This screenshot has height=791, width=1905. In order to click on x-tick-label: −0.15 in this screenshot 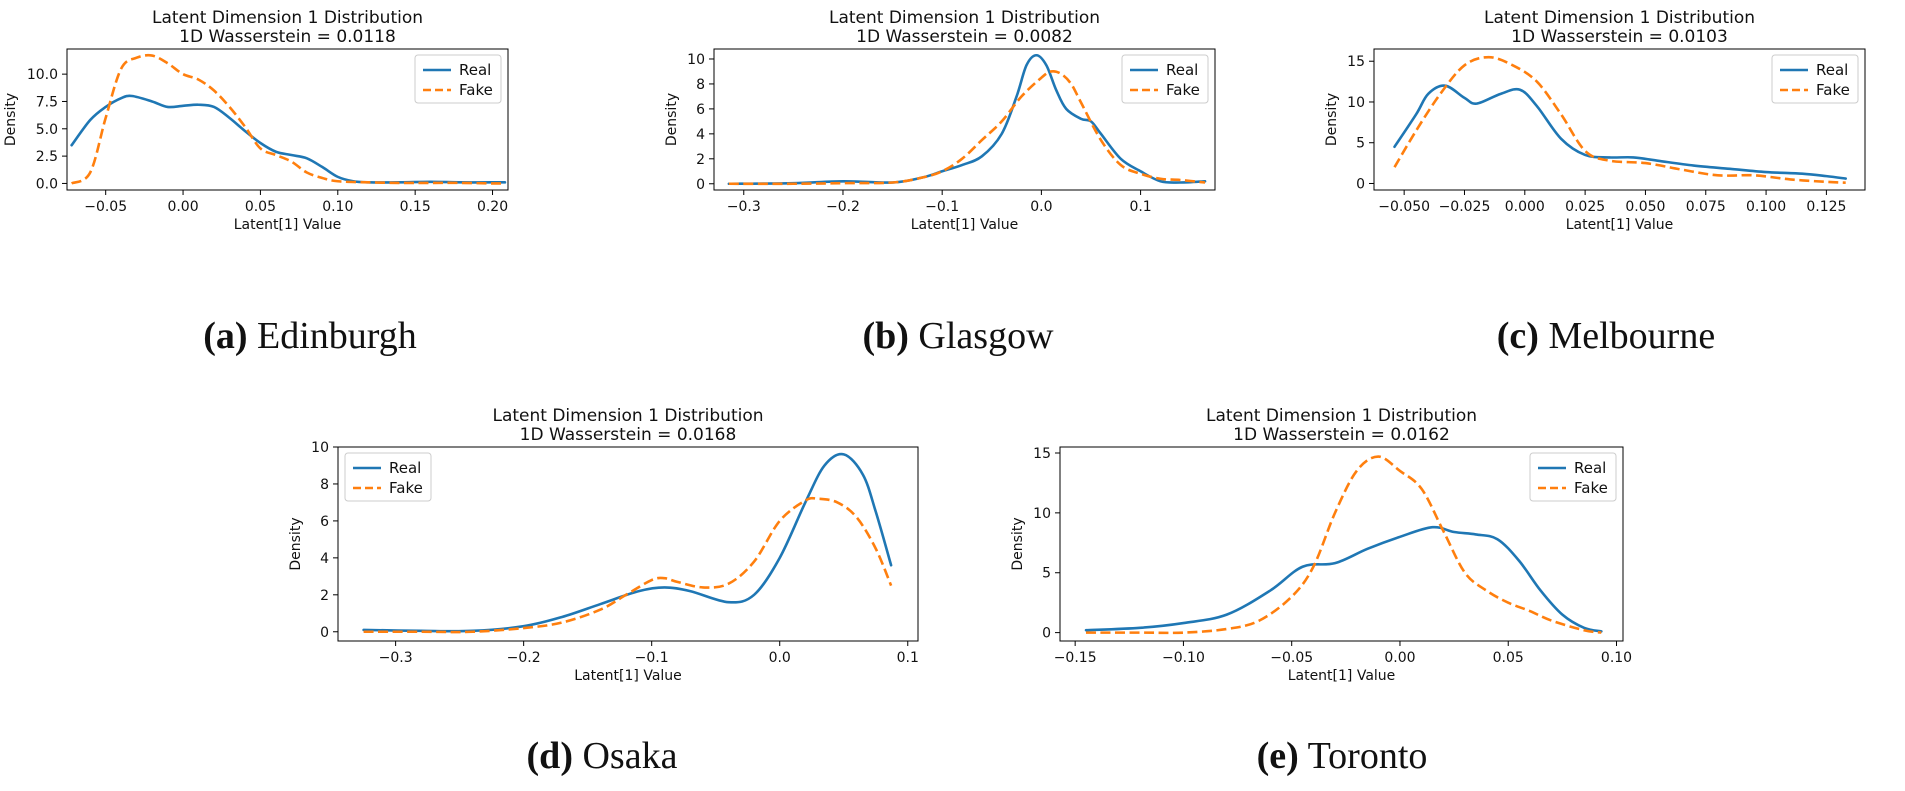, I will do `click(1075, 658)`.